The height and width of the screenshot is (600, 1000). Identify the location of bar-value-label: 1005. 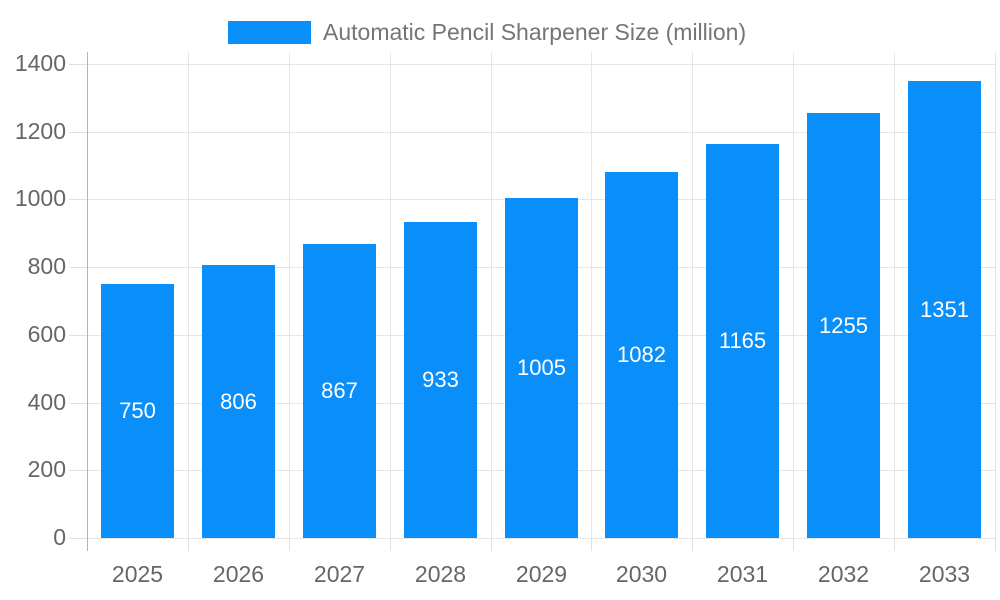
(541, 367).